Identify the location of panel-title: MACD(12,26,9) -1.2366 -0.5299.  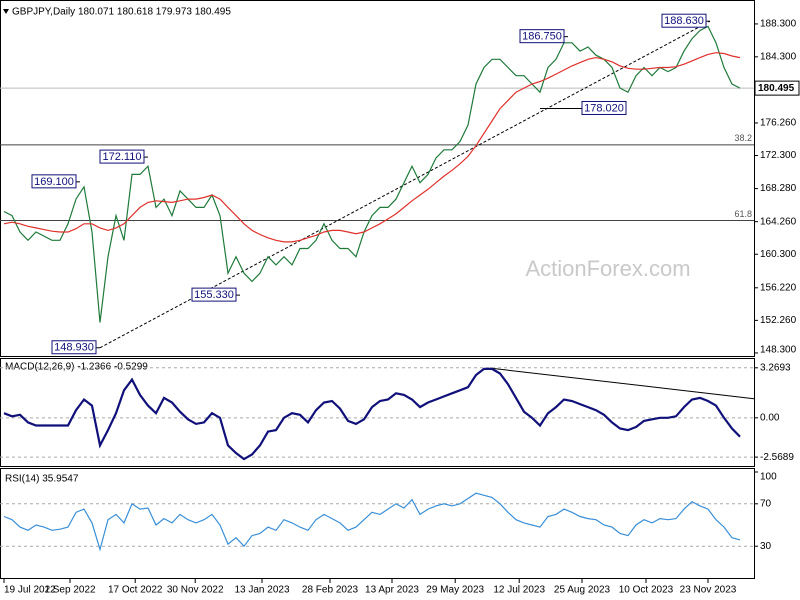
(76, 367).